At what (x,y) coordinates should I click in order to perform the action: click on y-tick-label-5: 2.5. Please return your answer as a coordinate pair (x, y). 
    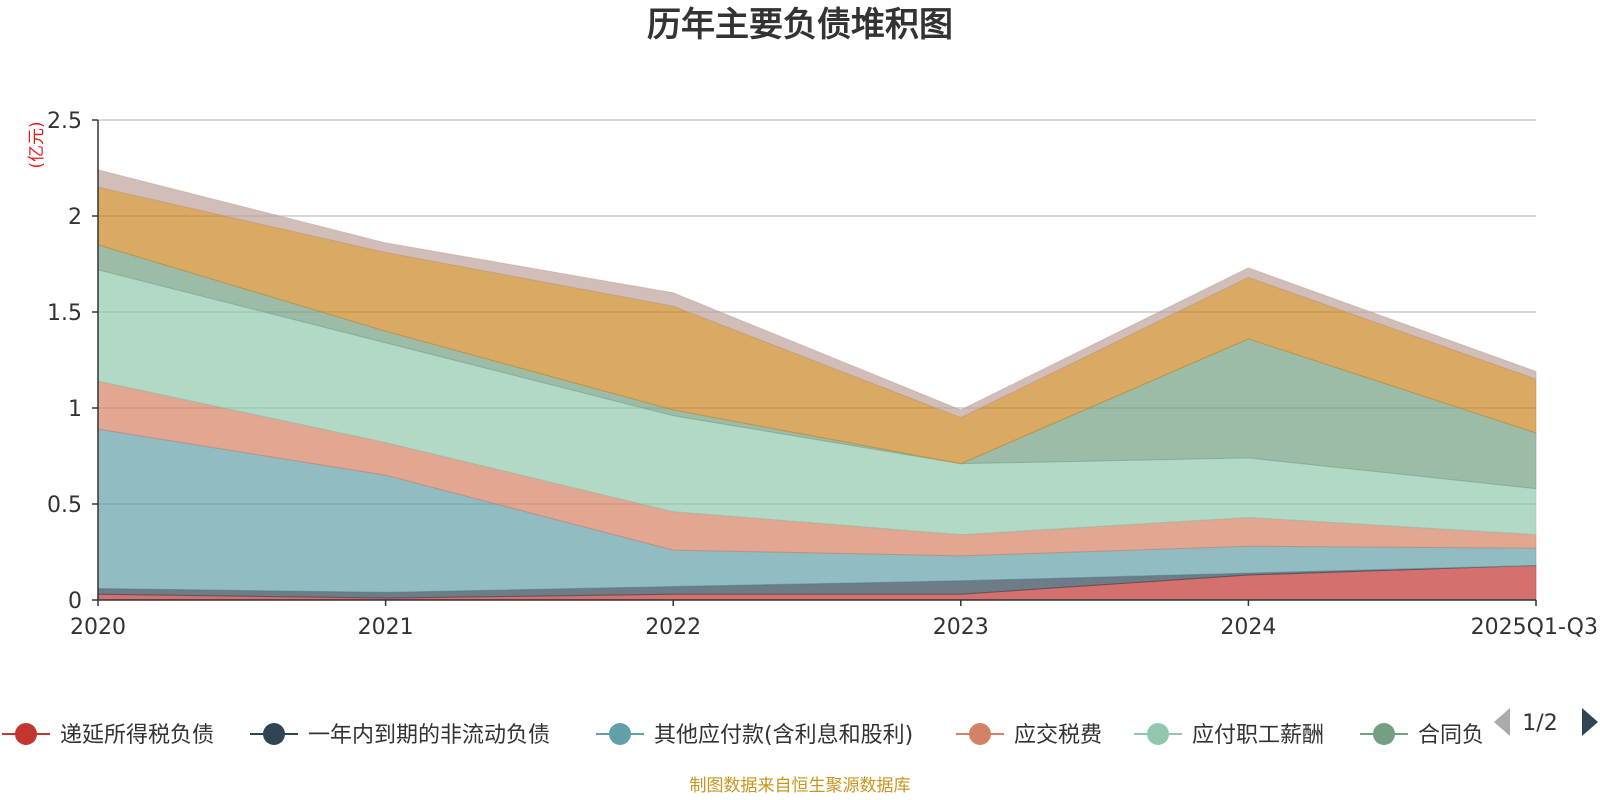
    Looking at the image, I should click on (64, 121).